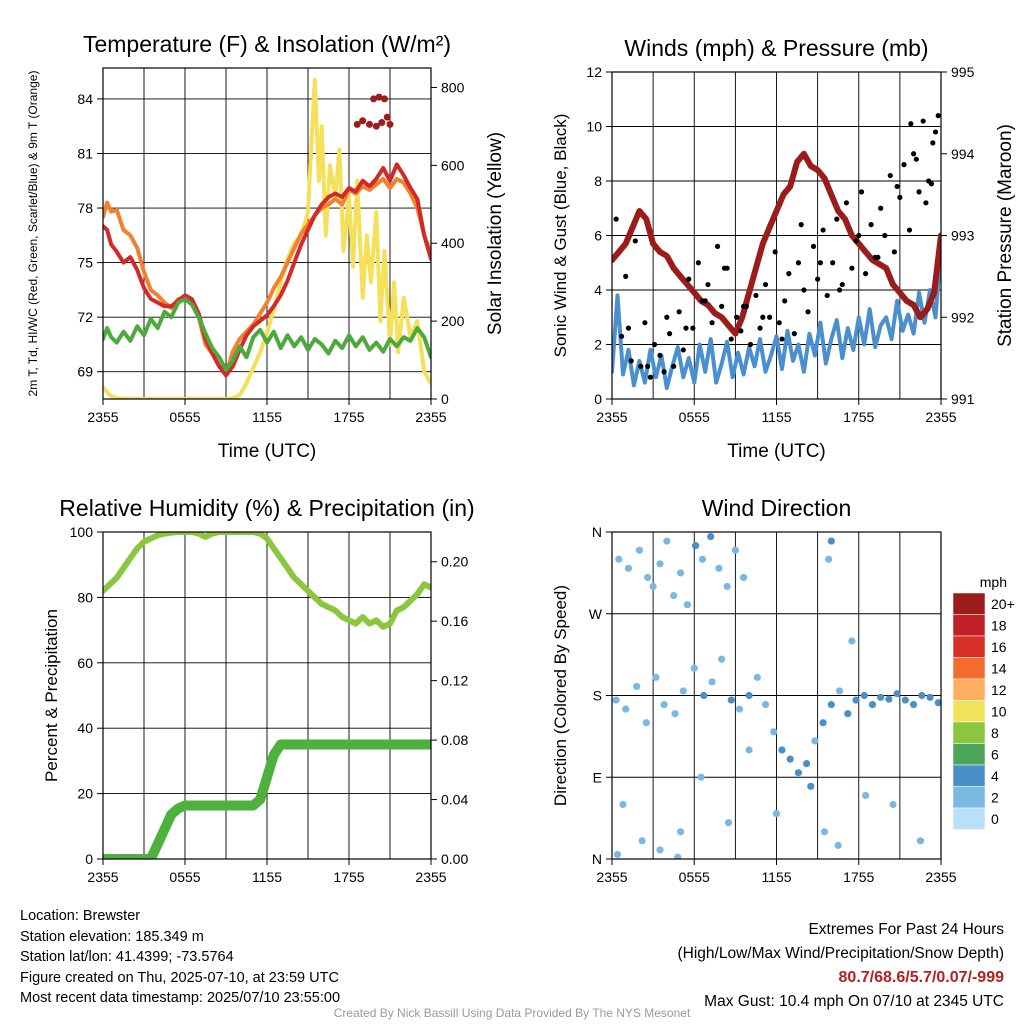 The image size is (1024, 1024). Describe the element at coordinates (999, 669) in the screenshot. I see `legend-label: 14` at that location.